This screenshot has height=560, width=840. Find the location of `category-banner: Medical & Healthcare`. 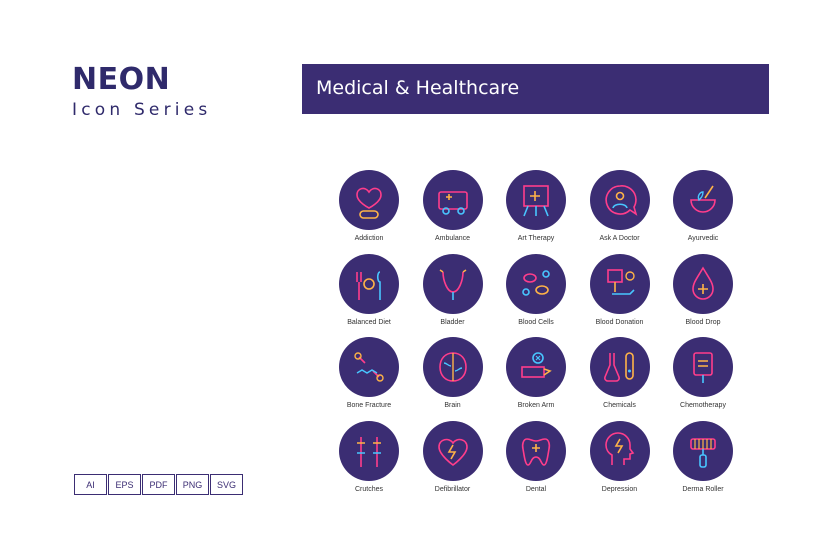

category-banner: Medical & Healthcare is located at coordinates (535, 89).